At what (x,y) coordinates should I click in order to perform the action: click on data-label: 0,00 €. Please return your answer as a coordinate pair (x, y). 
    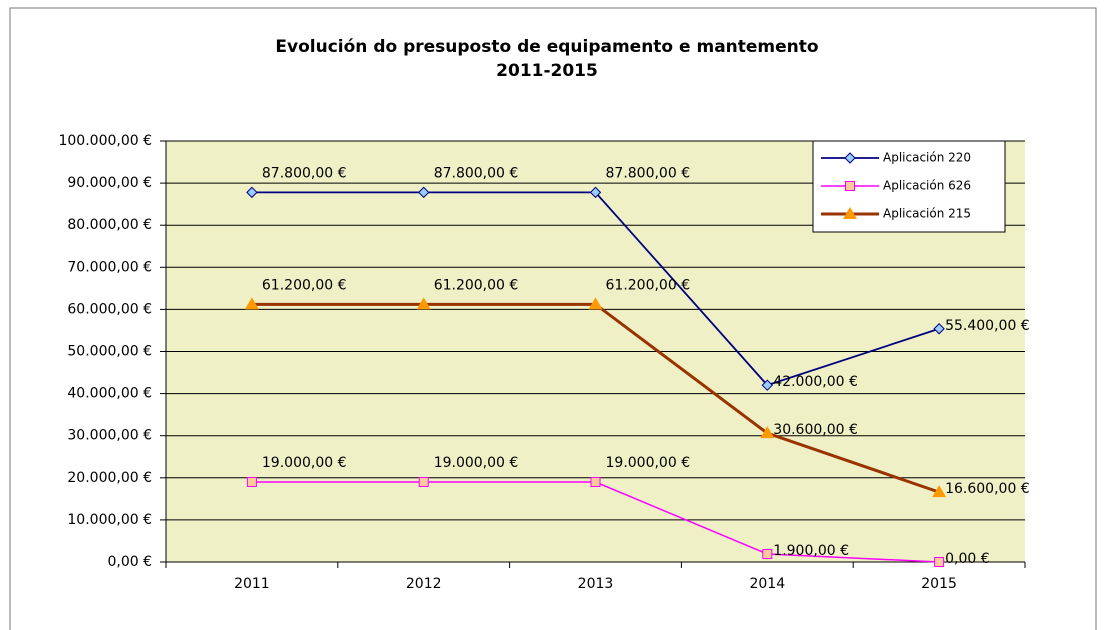
    Looking at the image, I should click on (967, 559).